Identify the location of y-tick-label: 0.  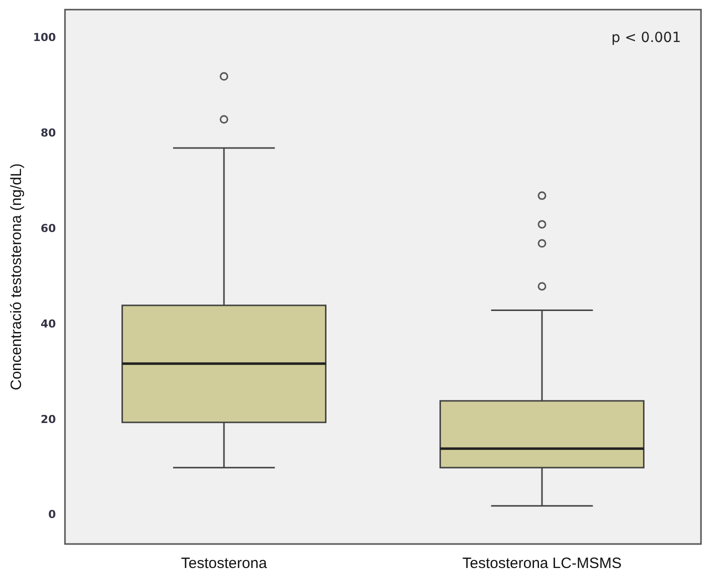
(52, 515).